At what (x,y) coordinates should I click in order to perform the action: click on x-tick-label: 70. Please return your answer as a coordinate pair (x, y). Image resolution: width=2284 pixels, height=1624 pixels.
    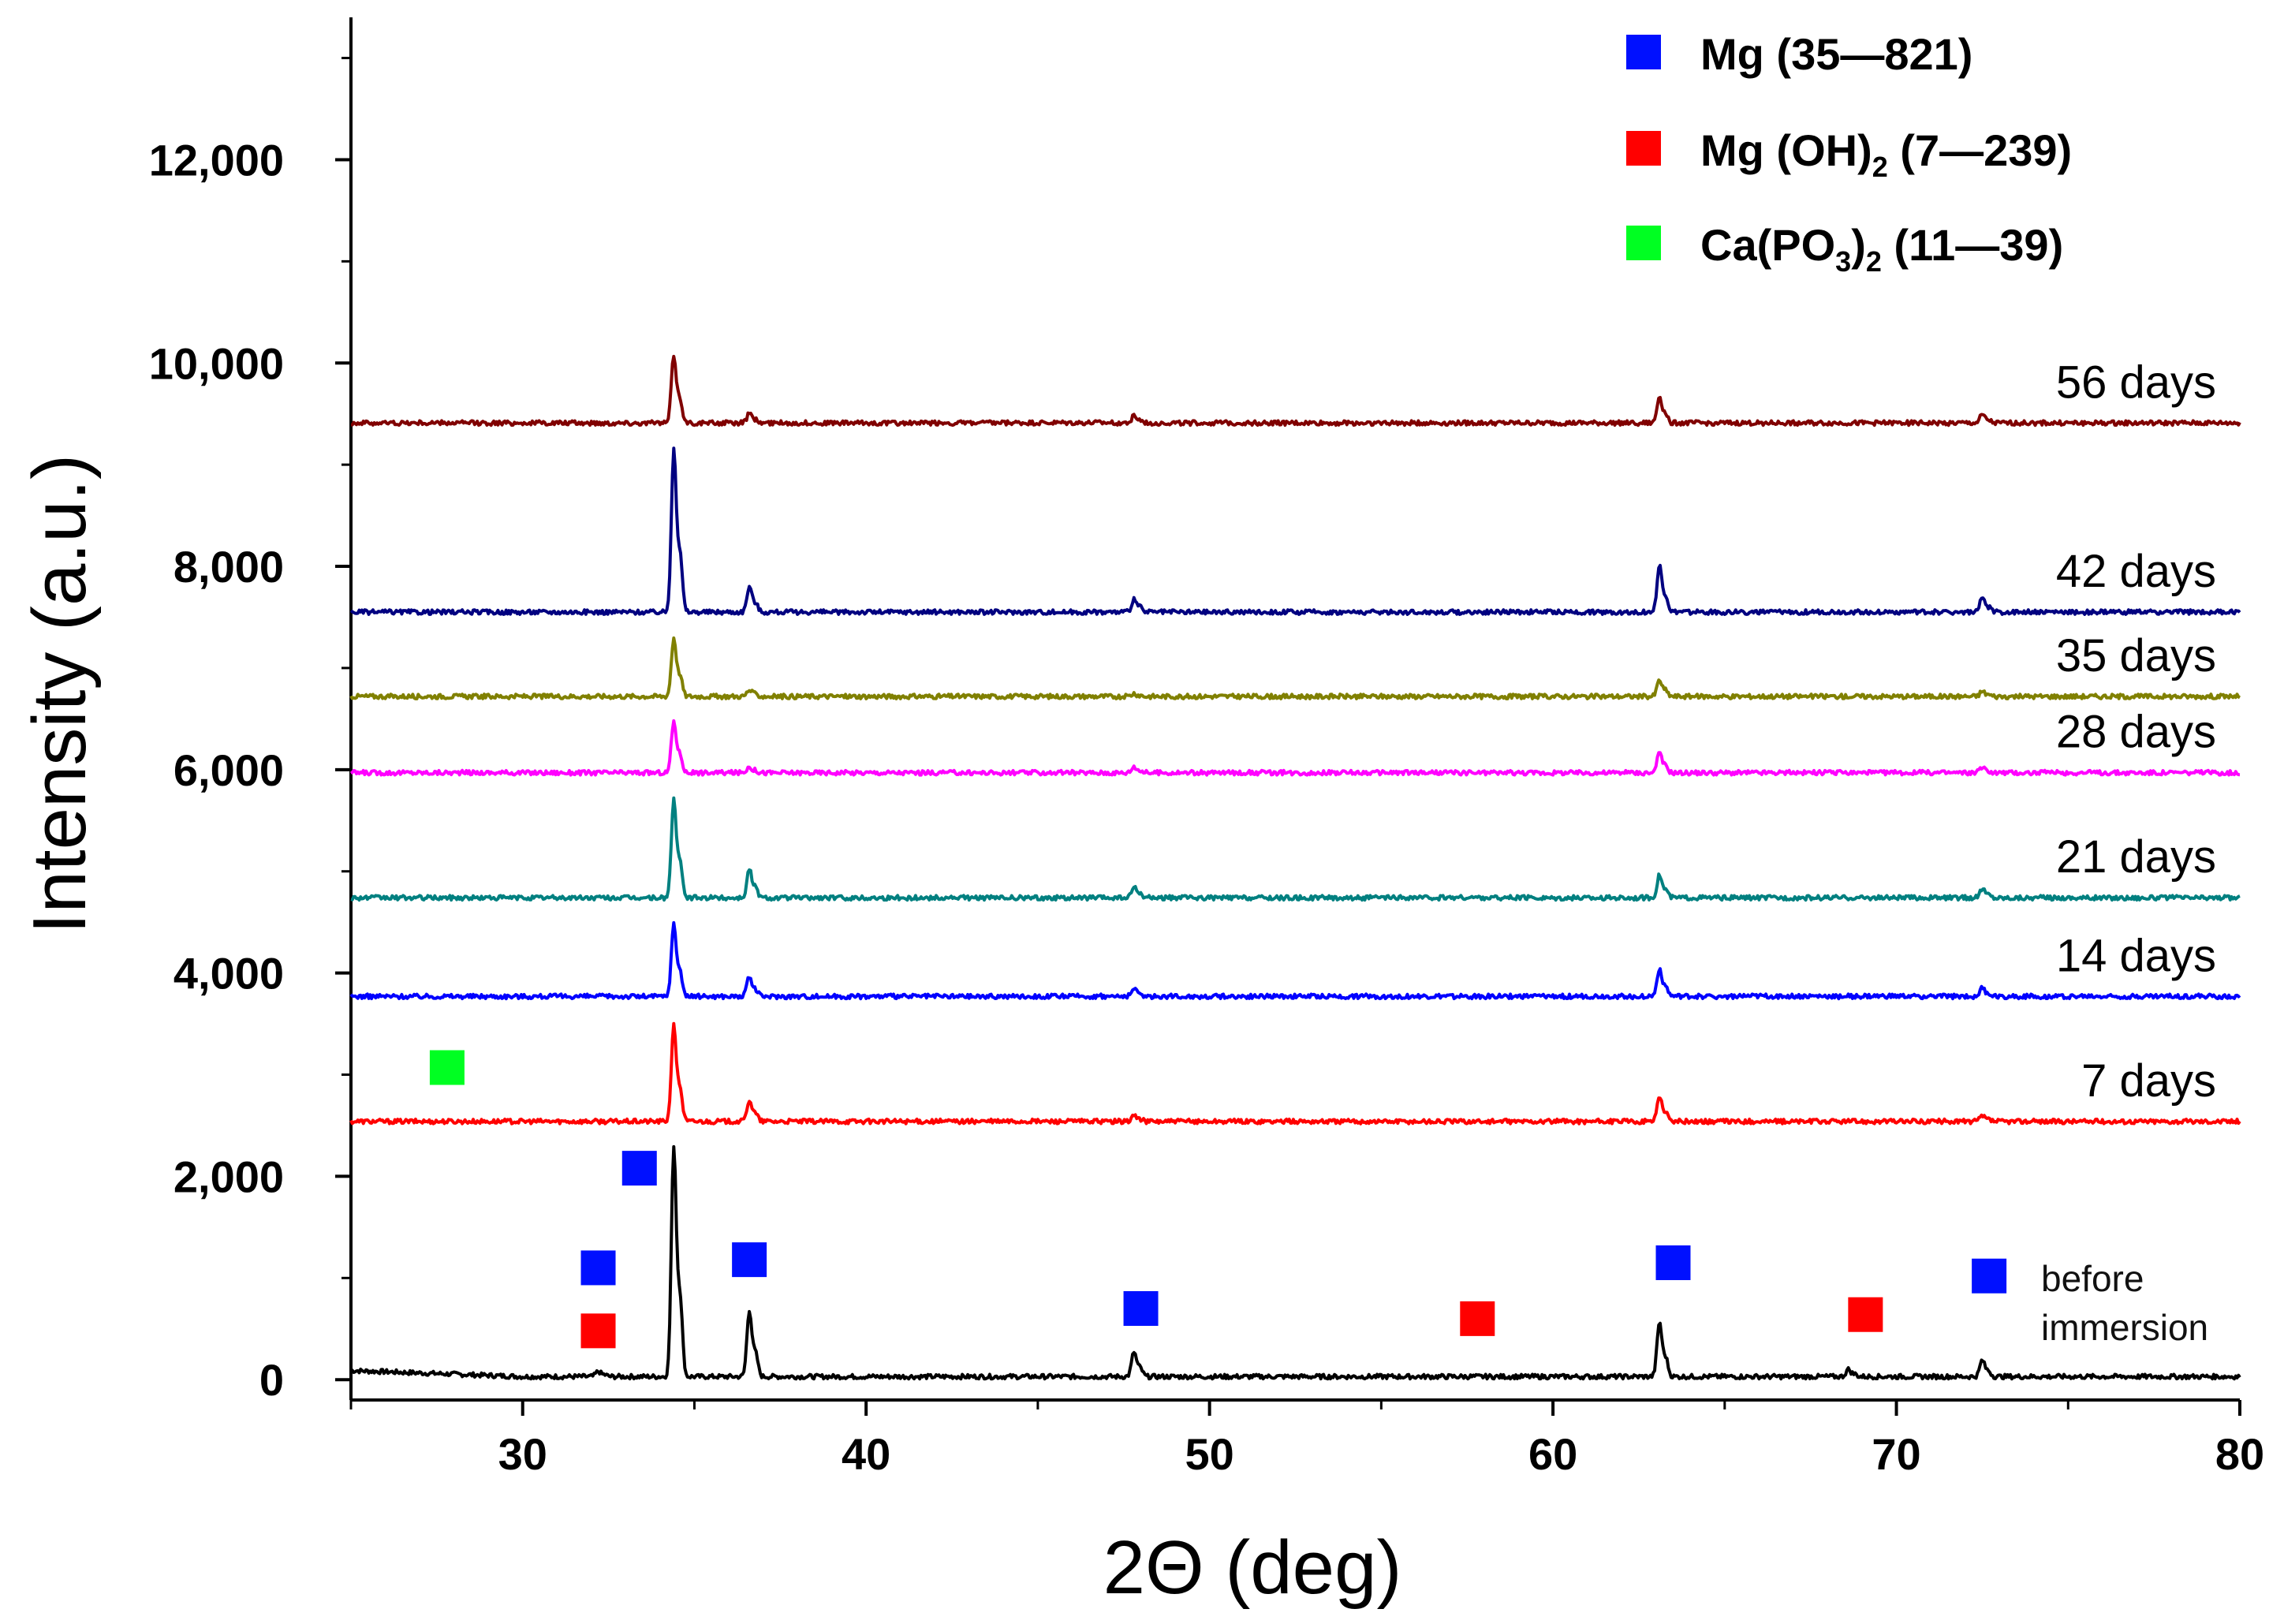
    Looking at the image, I should click on (1896, 1454).